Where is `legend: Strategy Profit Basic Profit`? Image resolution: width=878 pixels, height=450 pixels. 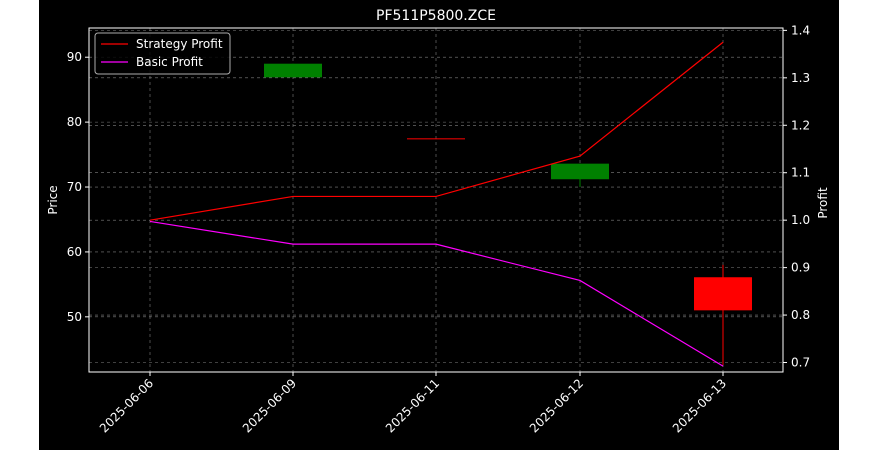 legend: Strategy Profit Basic Profit is located at coordinates (162, 53).